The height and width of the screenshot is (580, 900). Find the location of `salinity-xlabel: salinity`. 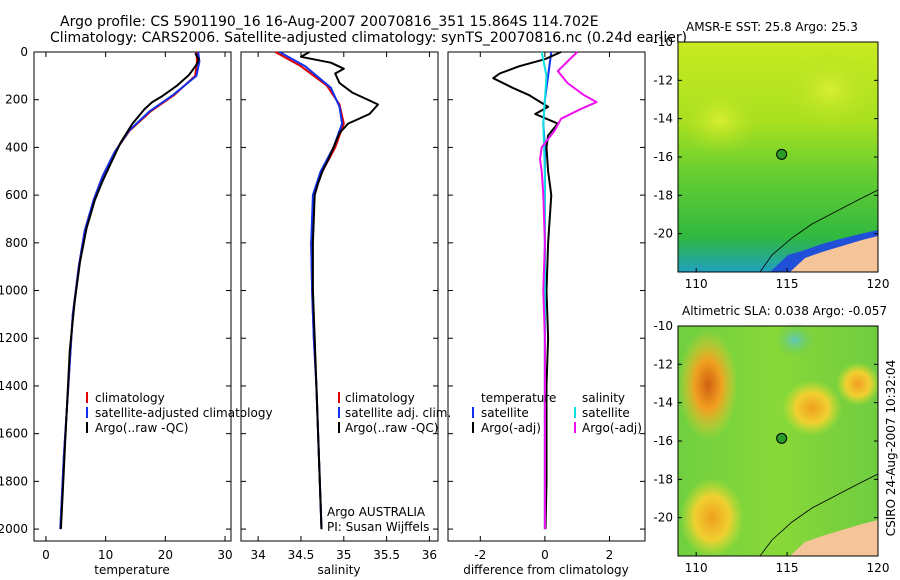

salinity-xlabel: salinity is located at coordinates (338, 570).